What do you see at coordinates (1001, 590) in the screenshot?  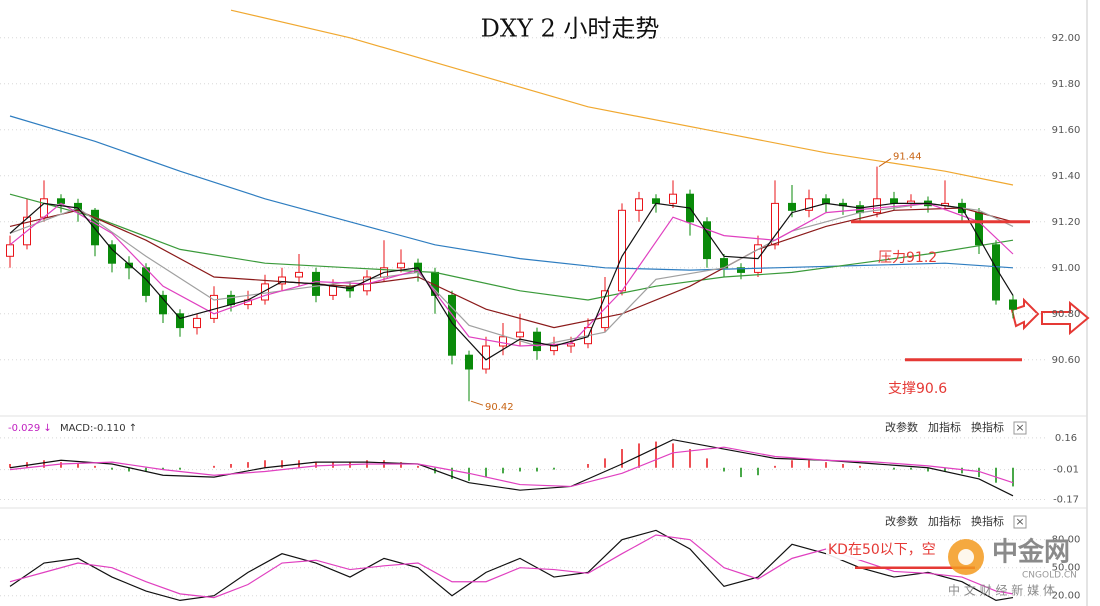 I see `watermark-slogan: 中 文 财 经 新 媒 体` at bounding box center [1001, 590].